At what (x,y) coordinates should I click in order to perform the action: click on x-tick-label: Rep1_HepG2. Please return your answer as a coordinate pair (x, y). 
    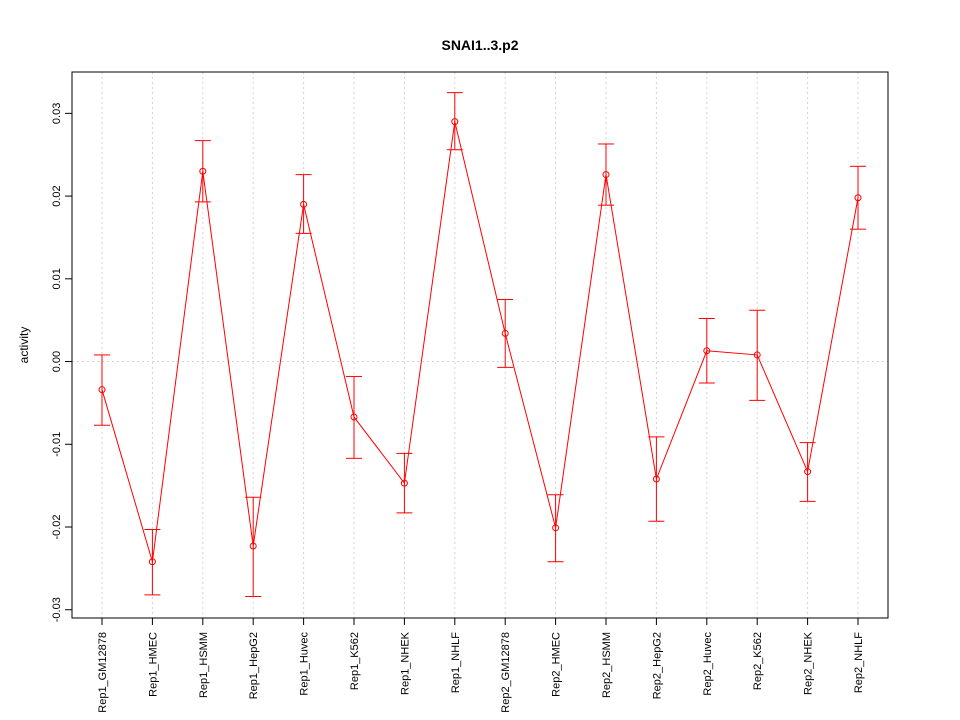
    Looking at the image, I should click on (254, 665).